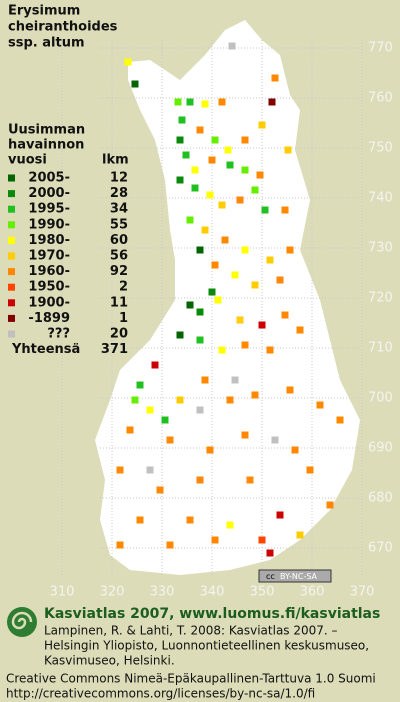  I want to click on y-grid-label: 740, so click(380, 198).